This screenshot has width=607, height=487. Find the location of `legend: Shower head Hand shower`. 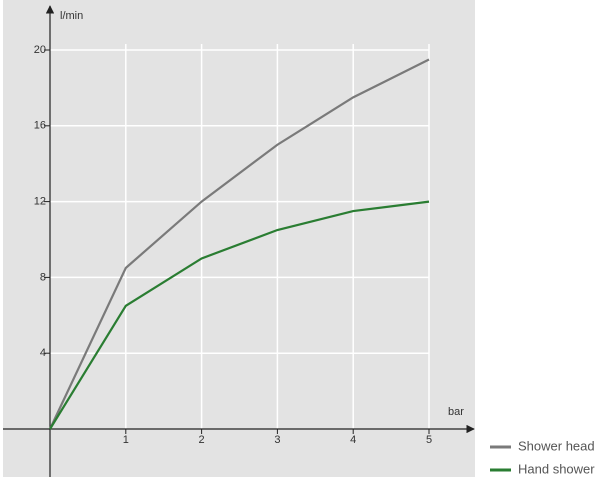

legend: Shower head Hand shower is located at coordinates (542, 457).